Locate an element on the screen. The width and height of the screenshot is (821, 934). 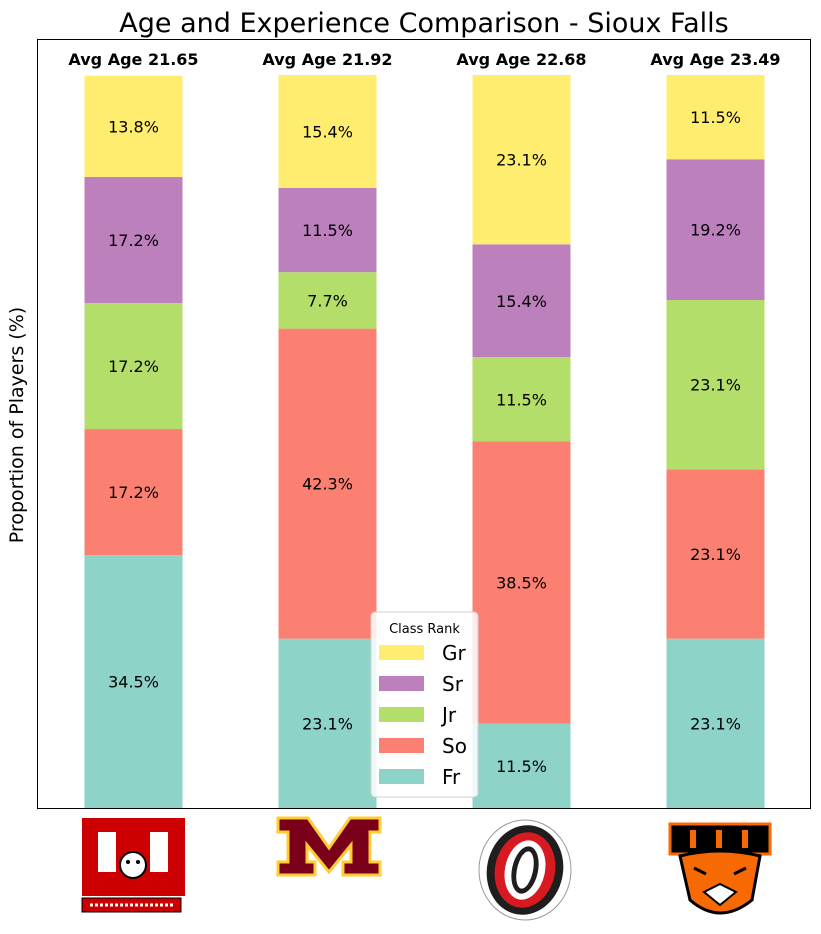
legend-label-jr: Jr is located at coordinates (448, 715).